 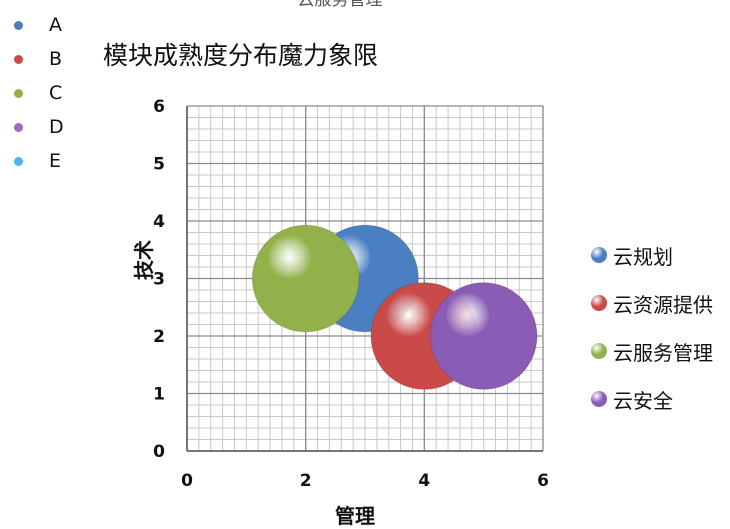 What do you see at coordinates (424, 481) in the screenshot?
I see `x-tick-label: 4` at bounding box center [424, 481].